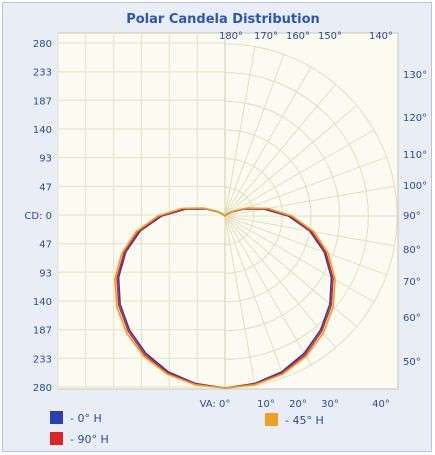 This screenshot has width=435, height=455. Describe the element at coordinates (330, 36) in the screenshot. I see `top-angle-label: 150°` at that location.